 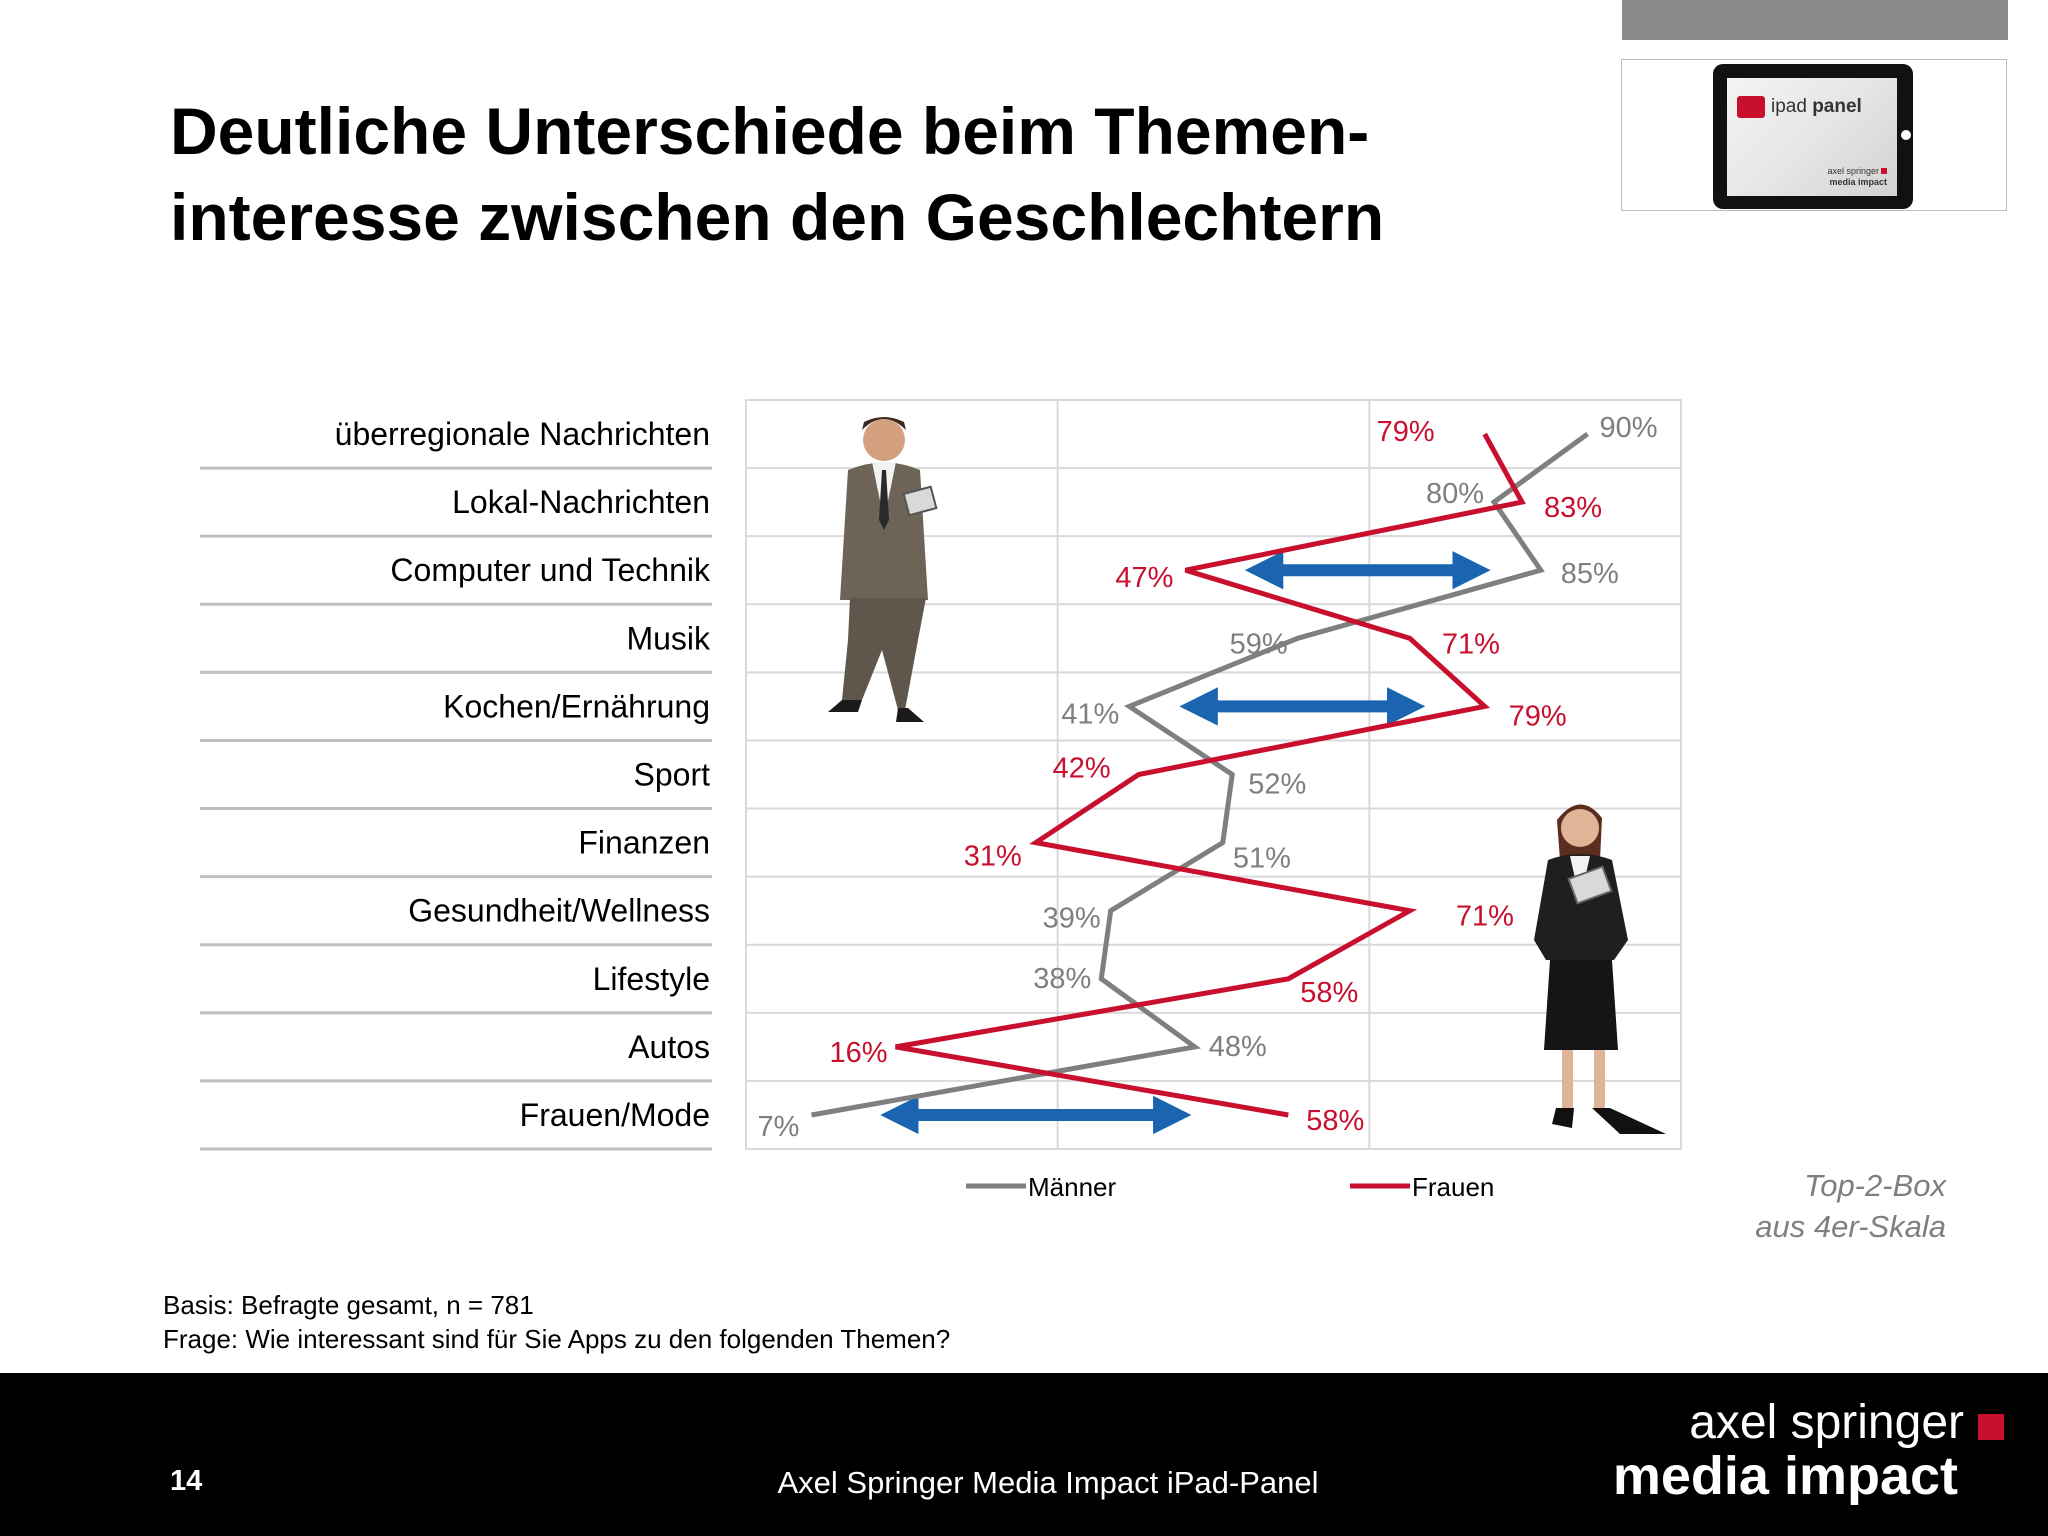 What do you see at coordinates (1238, 1047) in the screenshot?
I see `data-label: 48%` at bounding box center [1238, 1047].